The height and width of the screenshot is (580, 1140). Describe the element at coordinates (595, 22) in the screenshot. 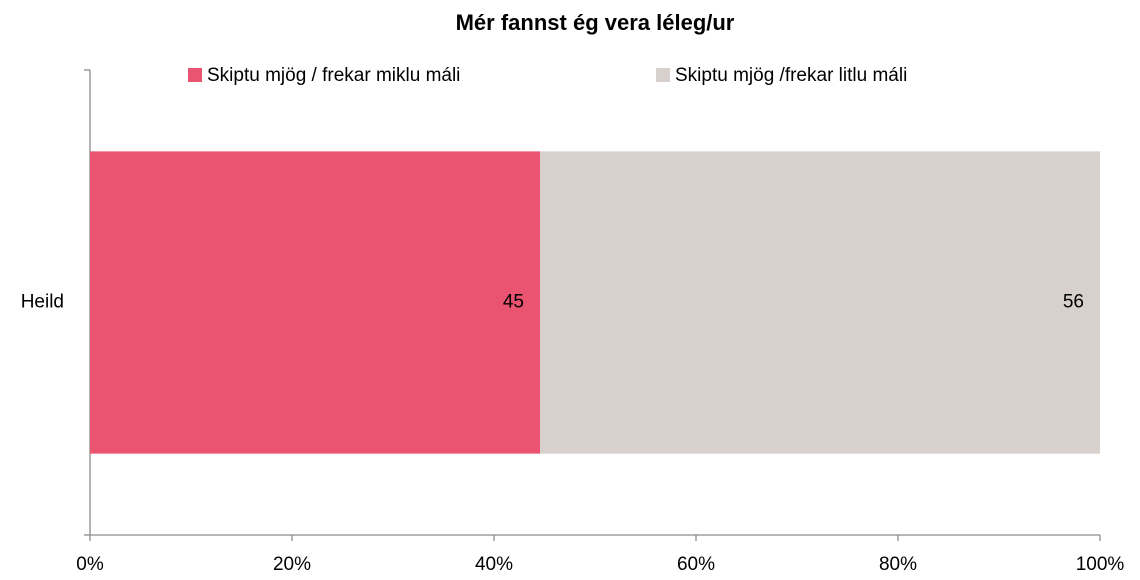

I see `chart-title: Mér fannst ég vera léleg/ur` at that location.